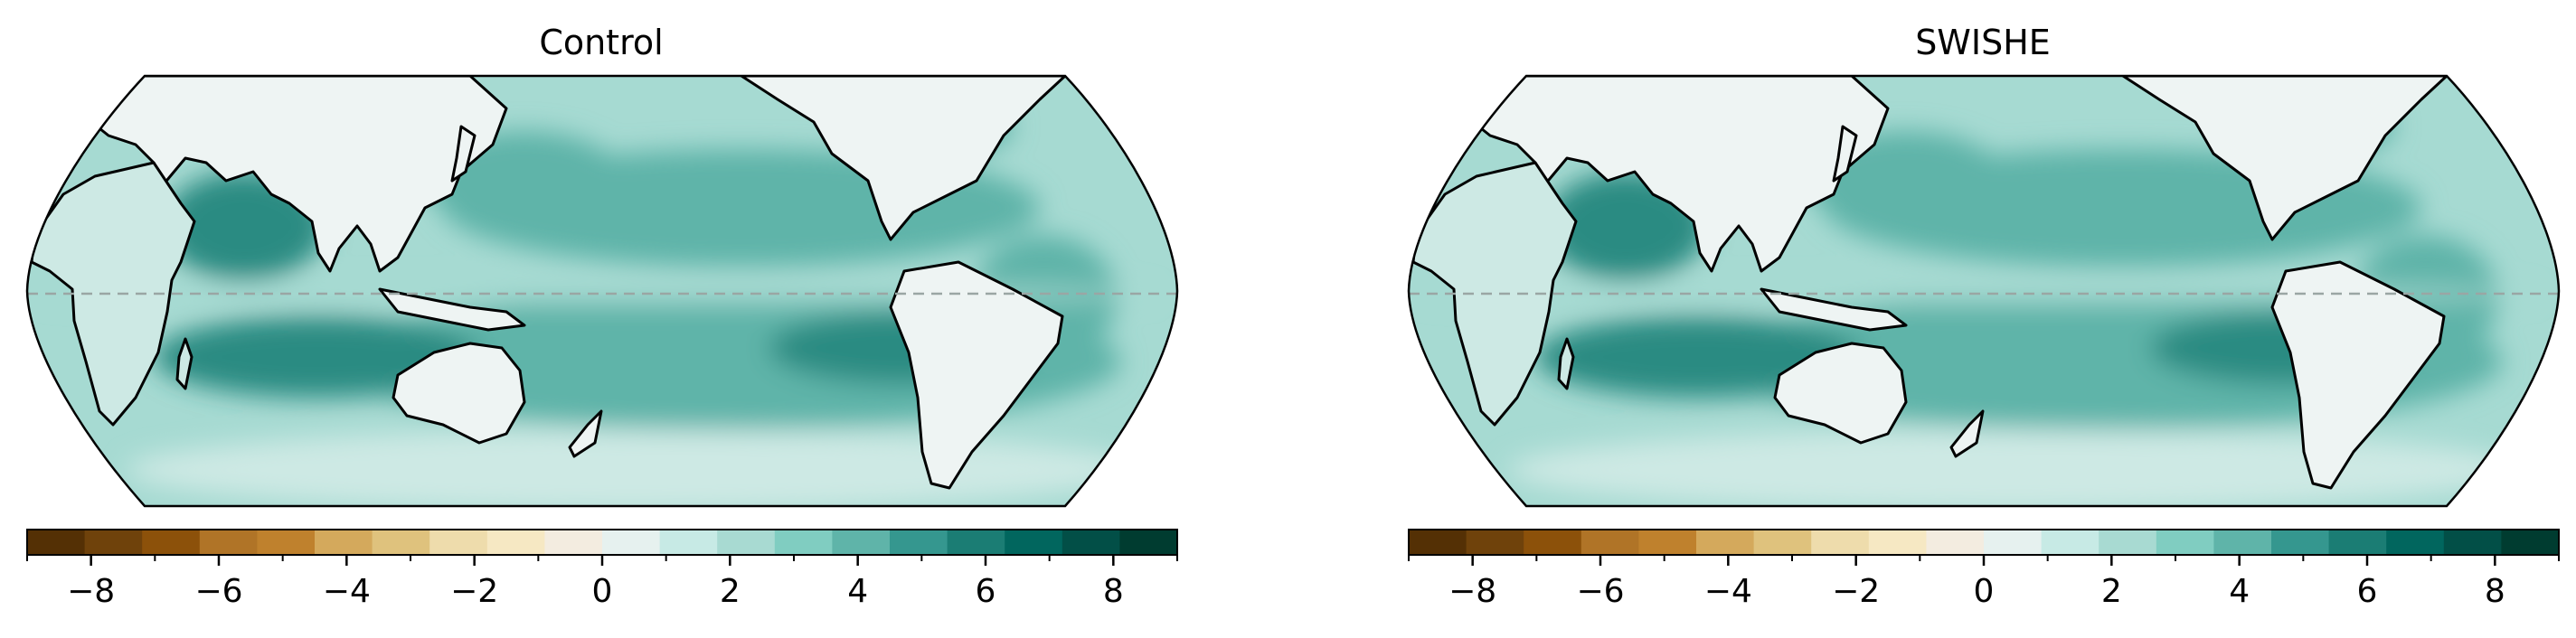 Image resolution: width=2576 pixels, height=638 pixels. I want to click on panel-title-control: Control, so click(601, 42).